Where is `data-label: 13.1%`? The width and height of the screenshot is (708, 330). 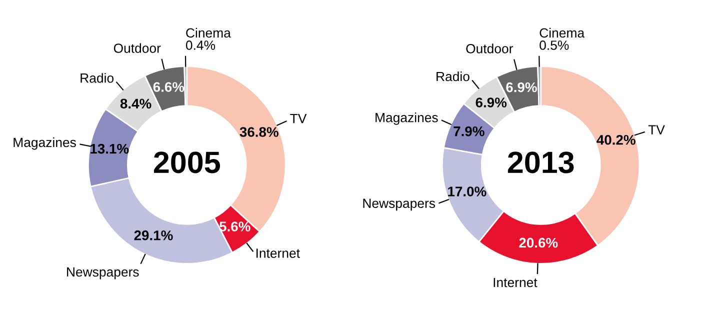
data-label: 13.1% is located at coordinates (109, 149).